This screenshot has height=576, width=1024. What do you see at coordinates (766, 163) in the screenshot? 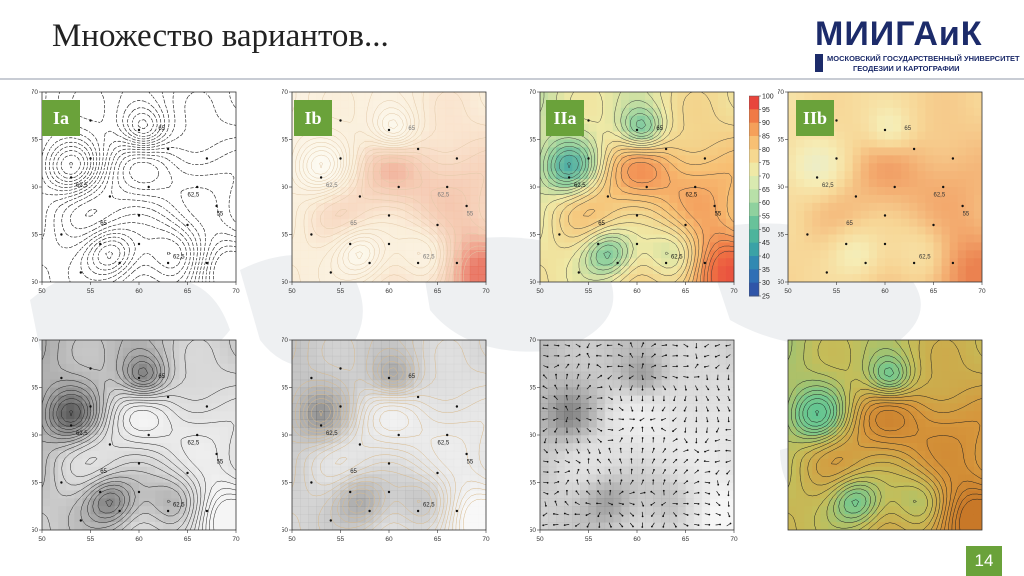
I see `color-scale-tick: 75` at bounding box center [766, 163].